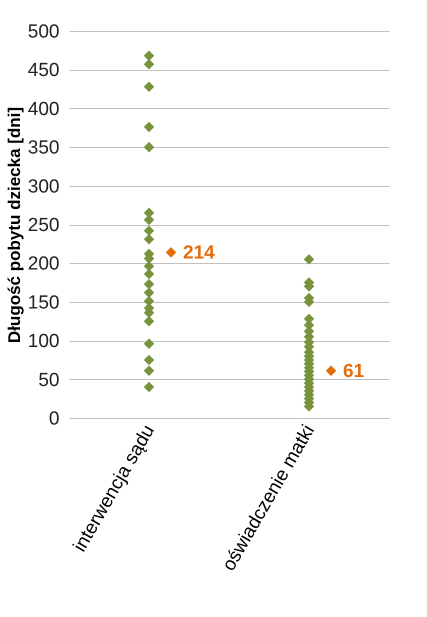 The height and width of the screenshot is (617, 427). I want to click on y-tick-label: 0, so click(54, 419).